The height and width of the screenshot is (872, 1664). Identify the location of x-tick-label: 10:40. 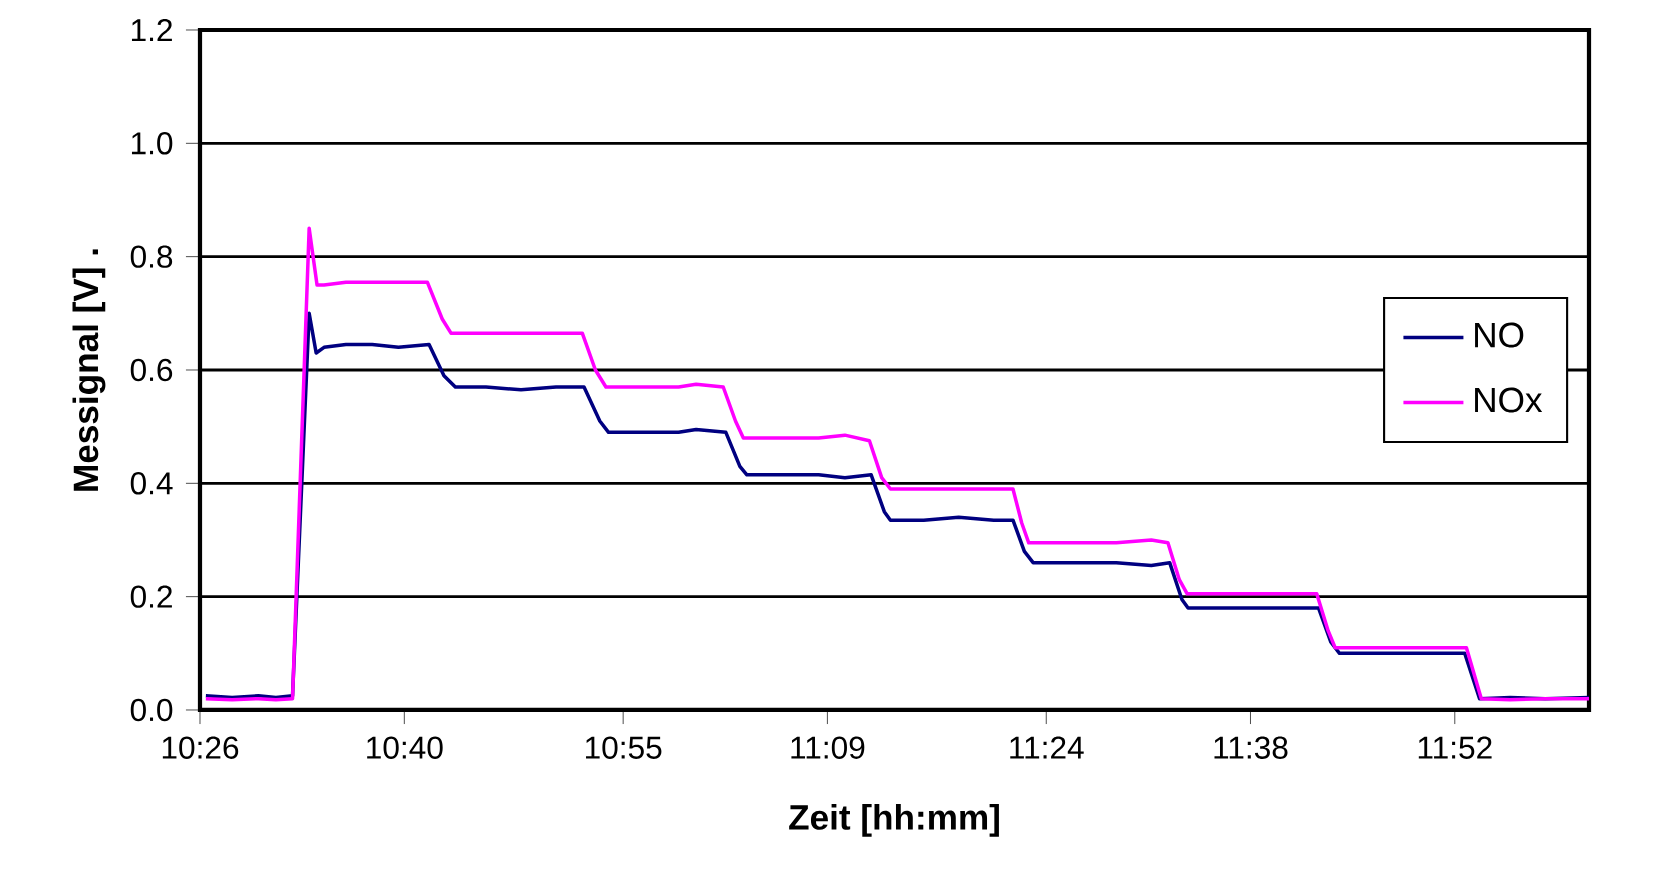
(405, 747).